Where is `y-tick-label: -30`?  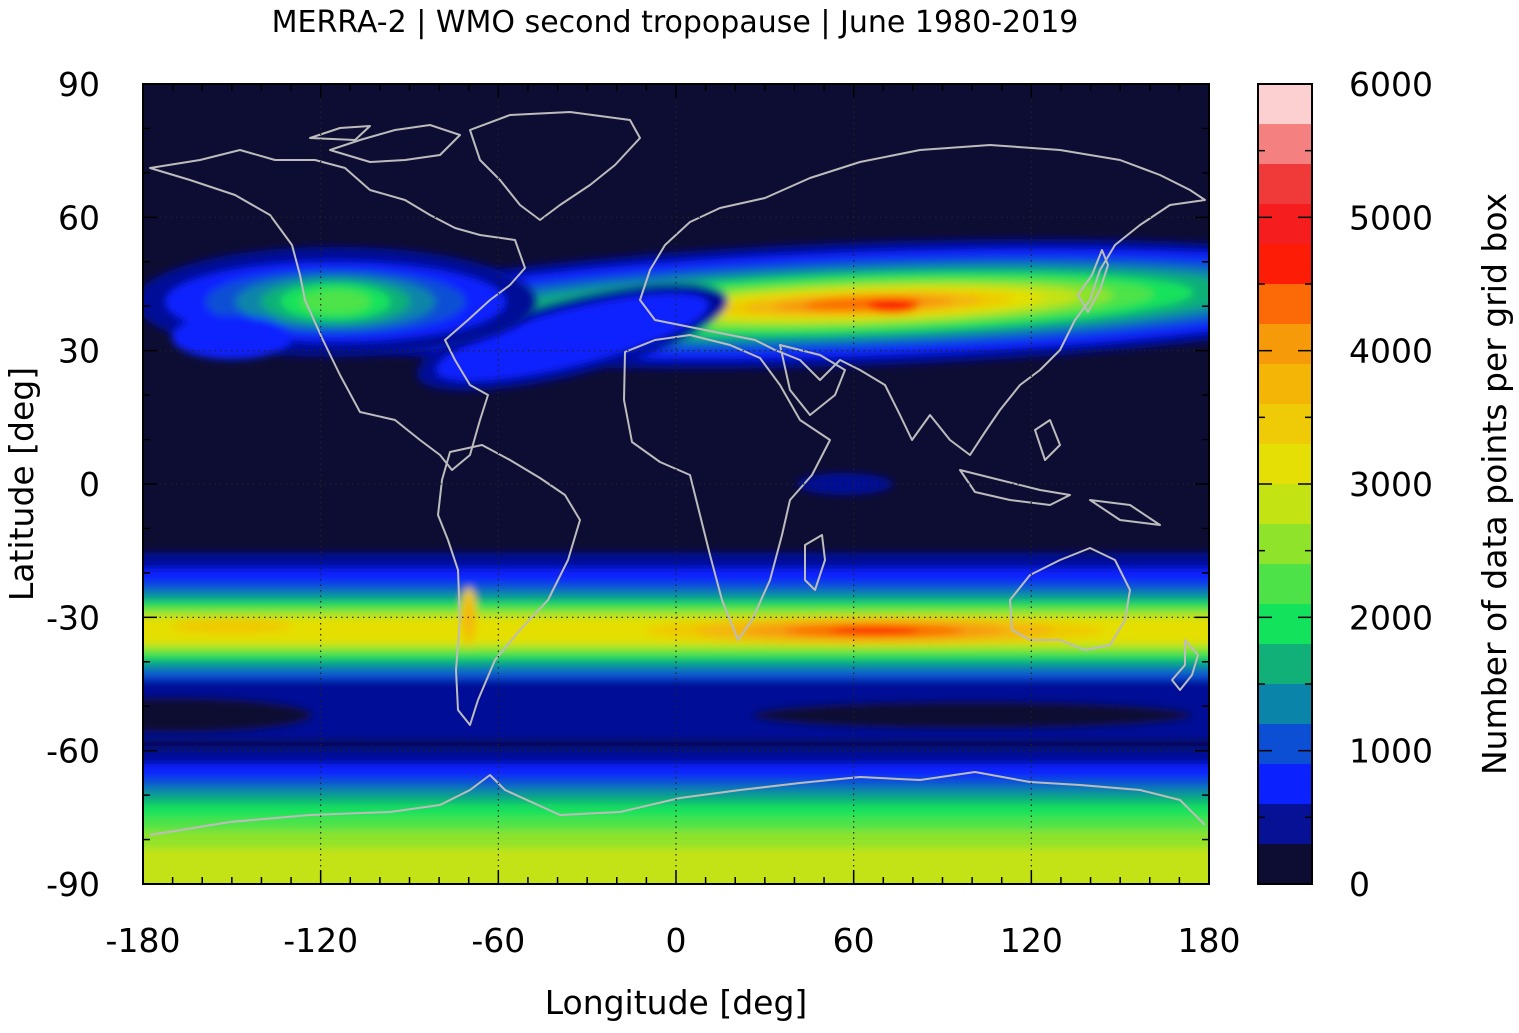 y-tick-label: -30 is located at coordinates (73, 617).